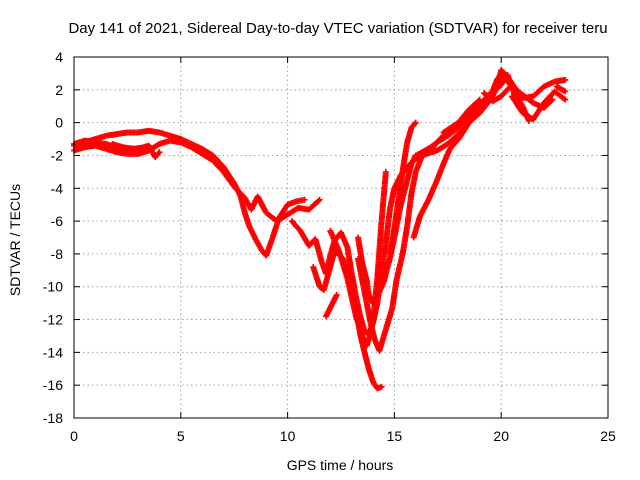 The height and width of the screenshot is (480, 640). I want to click on y-tick-label: -8, so click(57, 254).